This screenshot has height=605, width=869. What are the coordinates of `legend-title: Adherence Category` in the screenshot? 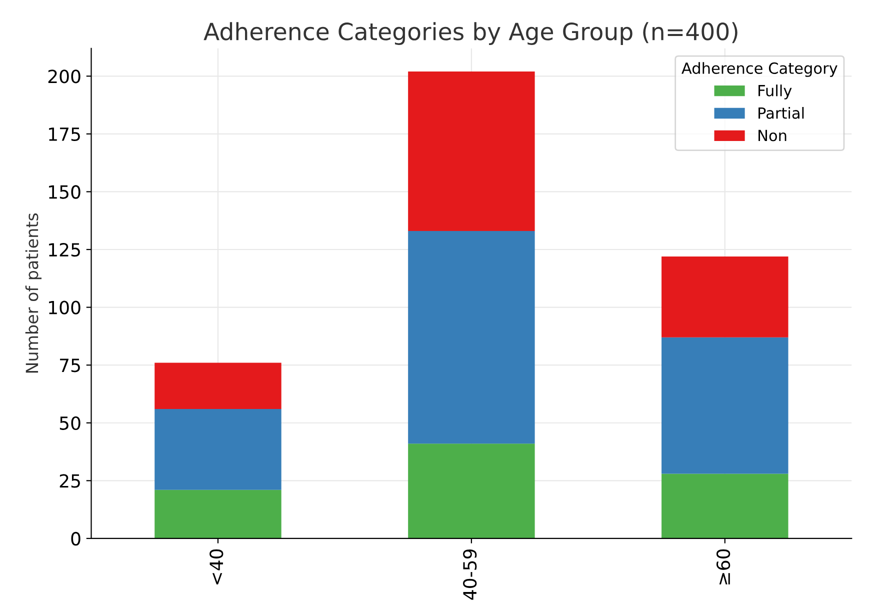 It's located at (760, 69).